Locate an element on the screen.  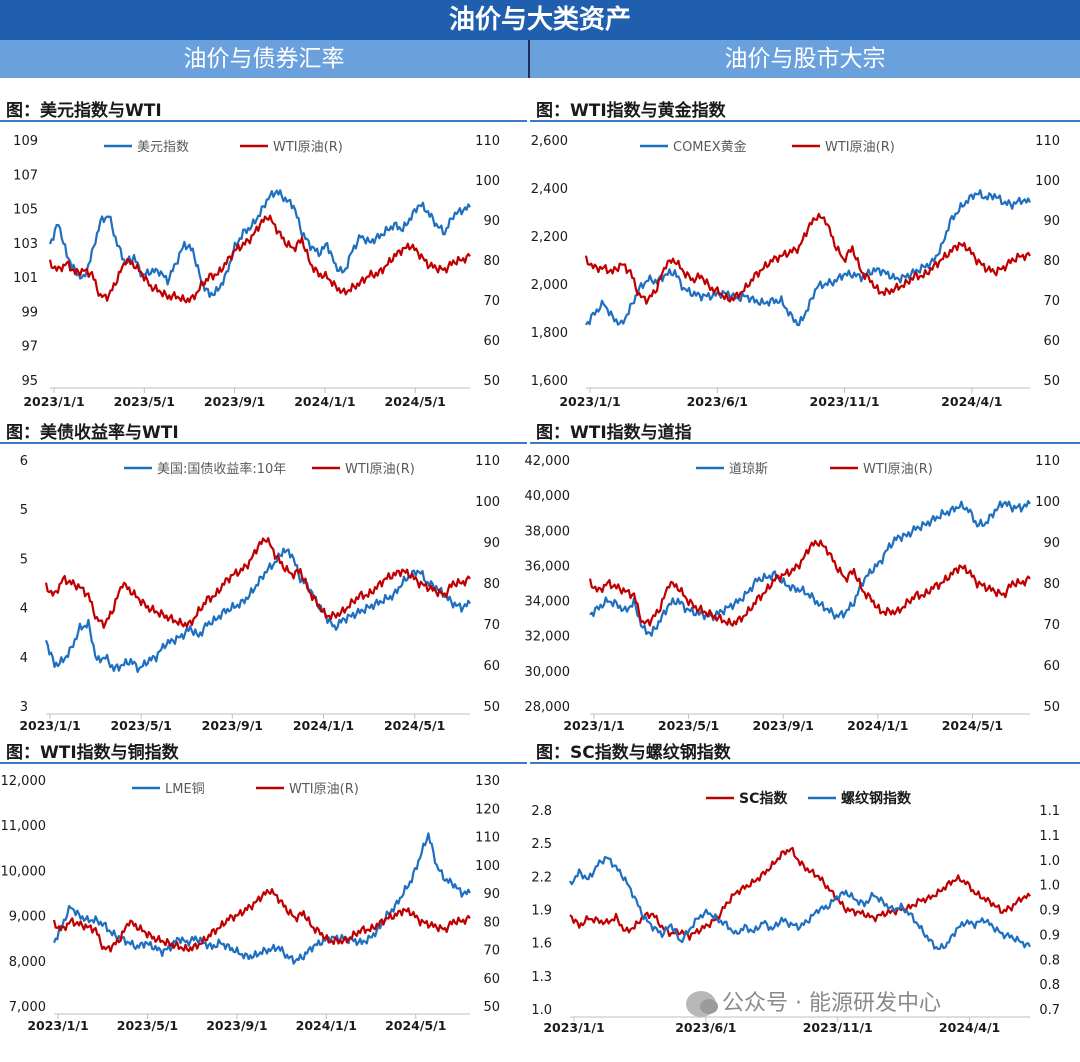
y-left-tick-label: 34,000 is located at coordinates (548, 602).